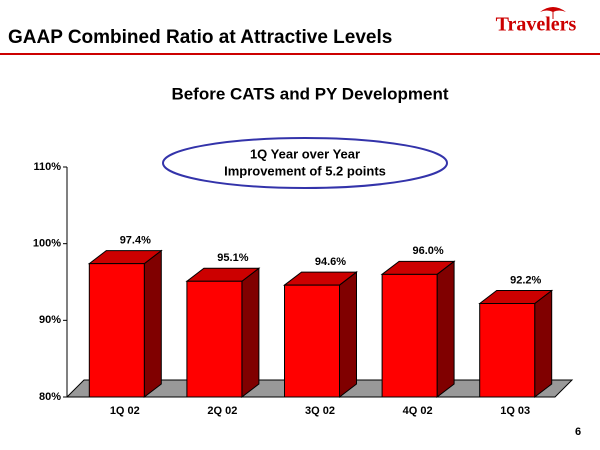 This screenshot has width=600, height=450. Describe the element at coordinates (222, 411) in the screenshot. I see `x-tick-label: 2Q 02` at that location.